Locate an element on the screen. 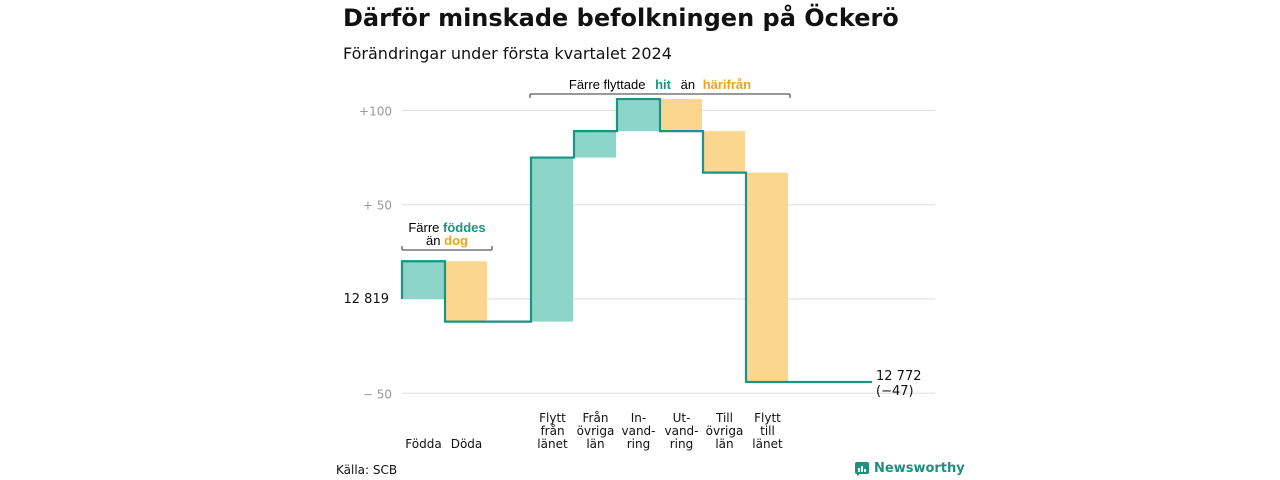  x-label-utvandring: Ut-vand-ring is located at coordinates (681, 431).